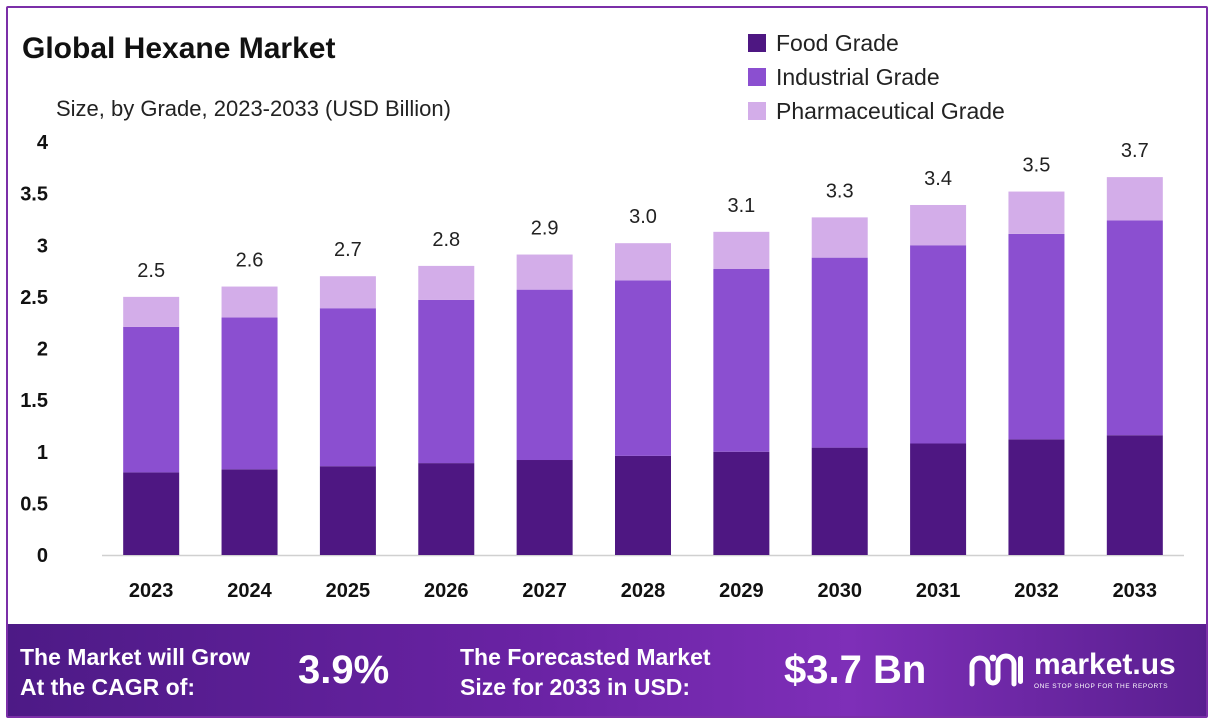 The image size is (1216, 727). What do you see at coordinates (34, 195) in the screenshot?
I see `y-tick-label: 3.5` at bounding box center [34, 195].